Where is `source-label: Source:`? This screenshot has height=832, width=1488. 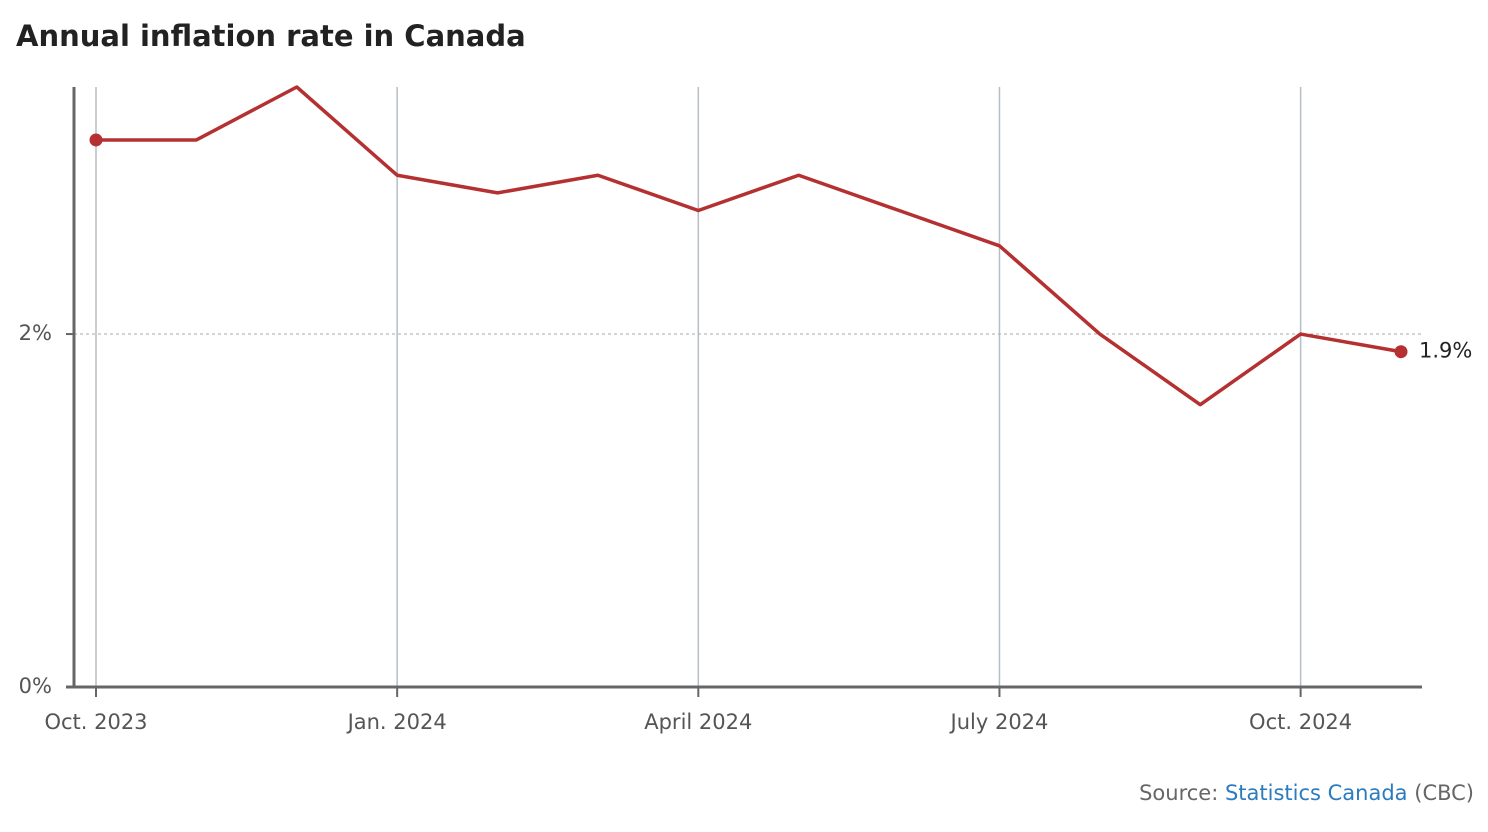 source-label: Source: is located at coordinates (1178, 793).